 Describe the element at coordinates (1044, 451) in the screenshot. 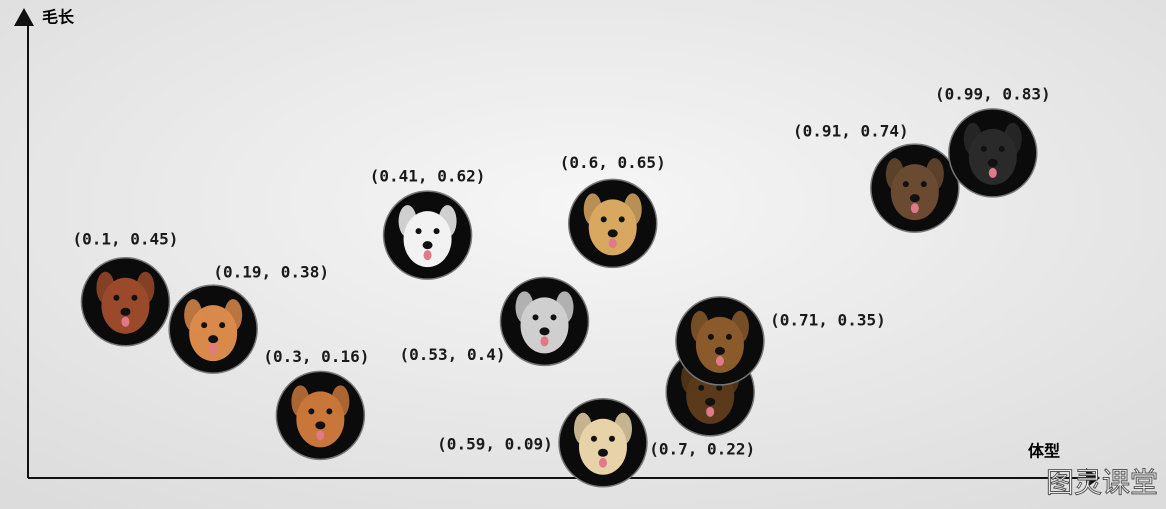

I see `x-axis-label: 体型` at that location.